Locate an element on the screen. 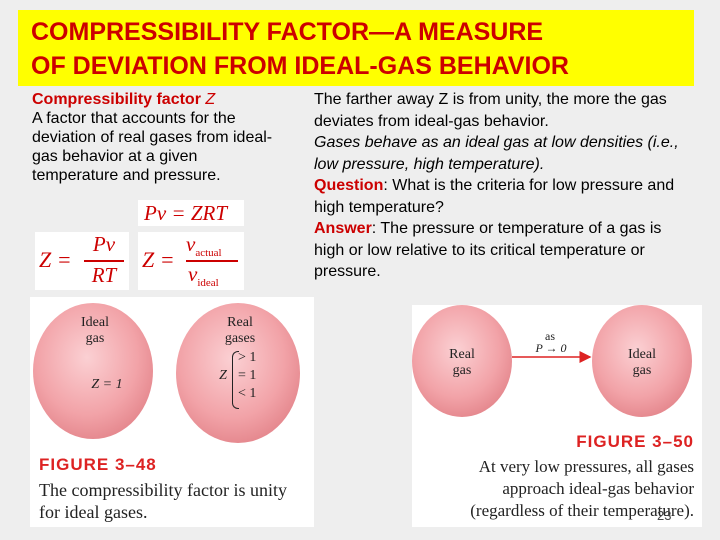 The image size is (720, 540). real-gas-label: Real gas is located at coordinates (462, 363).